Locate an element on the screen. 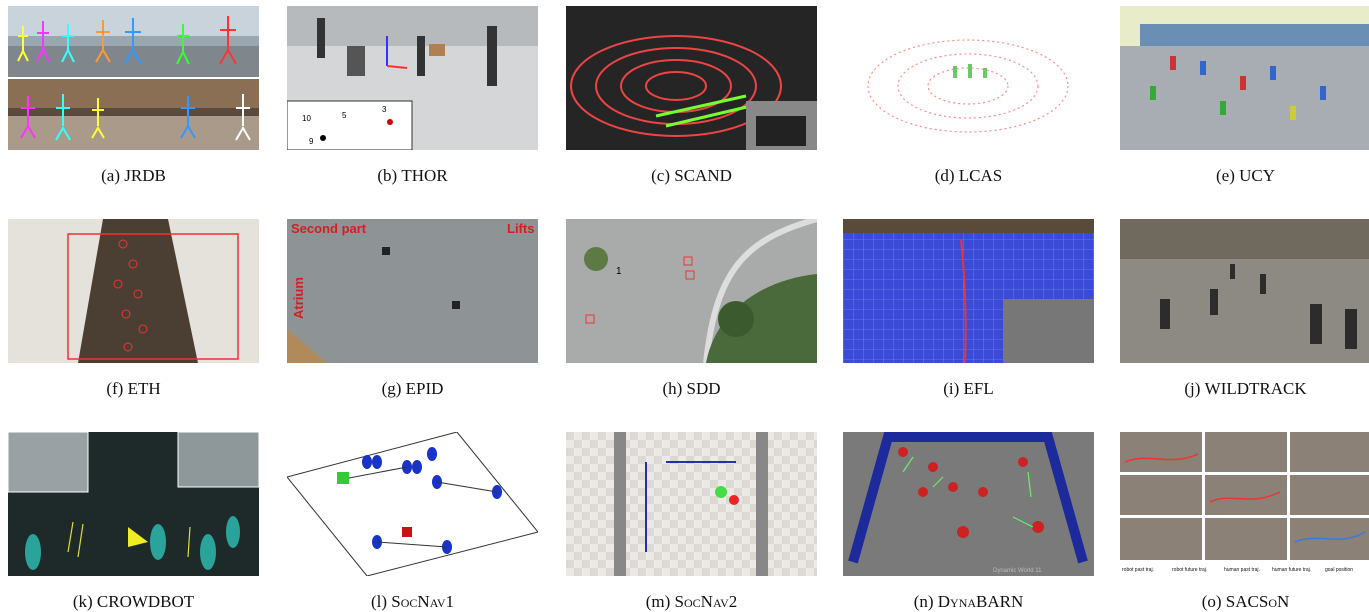 Image resolution: width=1369 pixels, height=612 pixels. caption-e: (e) UCY is located at coordinates (1245, 175).